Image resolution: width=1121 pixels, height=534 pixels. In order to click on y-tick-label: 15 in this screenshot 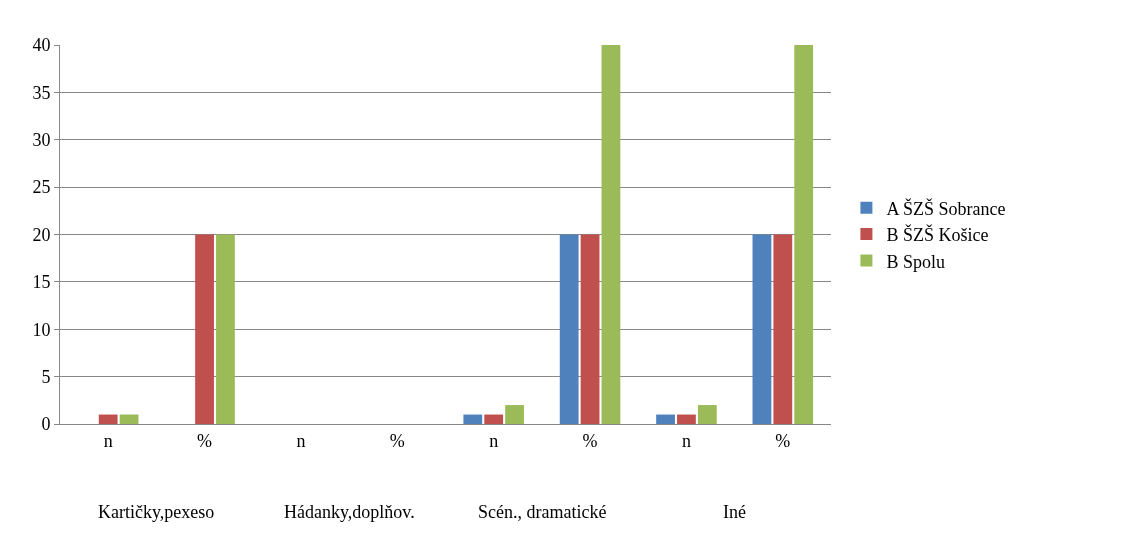, I will do `click(41, 282)`.